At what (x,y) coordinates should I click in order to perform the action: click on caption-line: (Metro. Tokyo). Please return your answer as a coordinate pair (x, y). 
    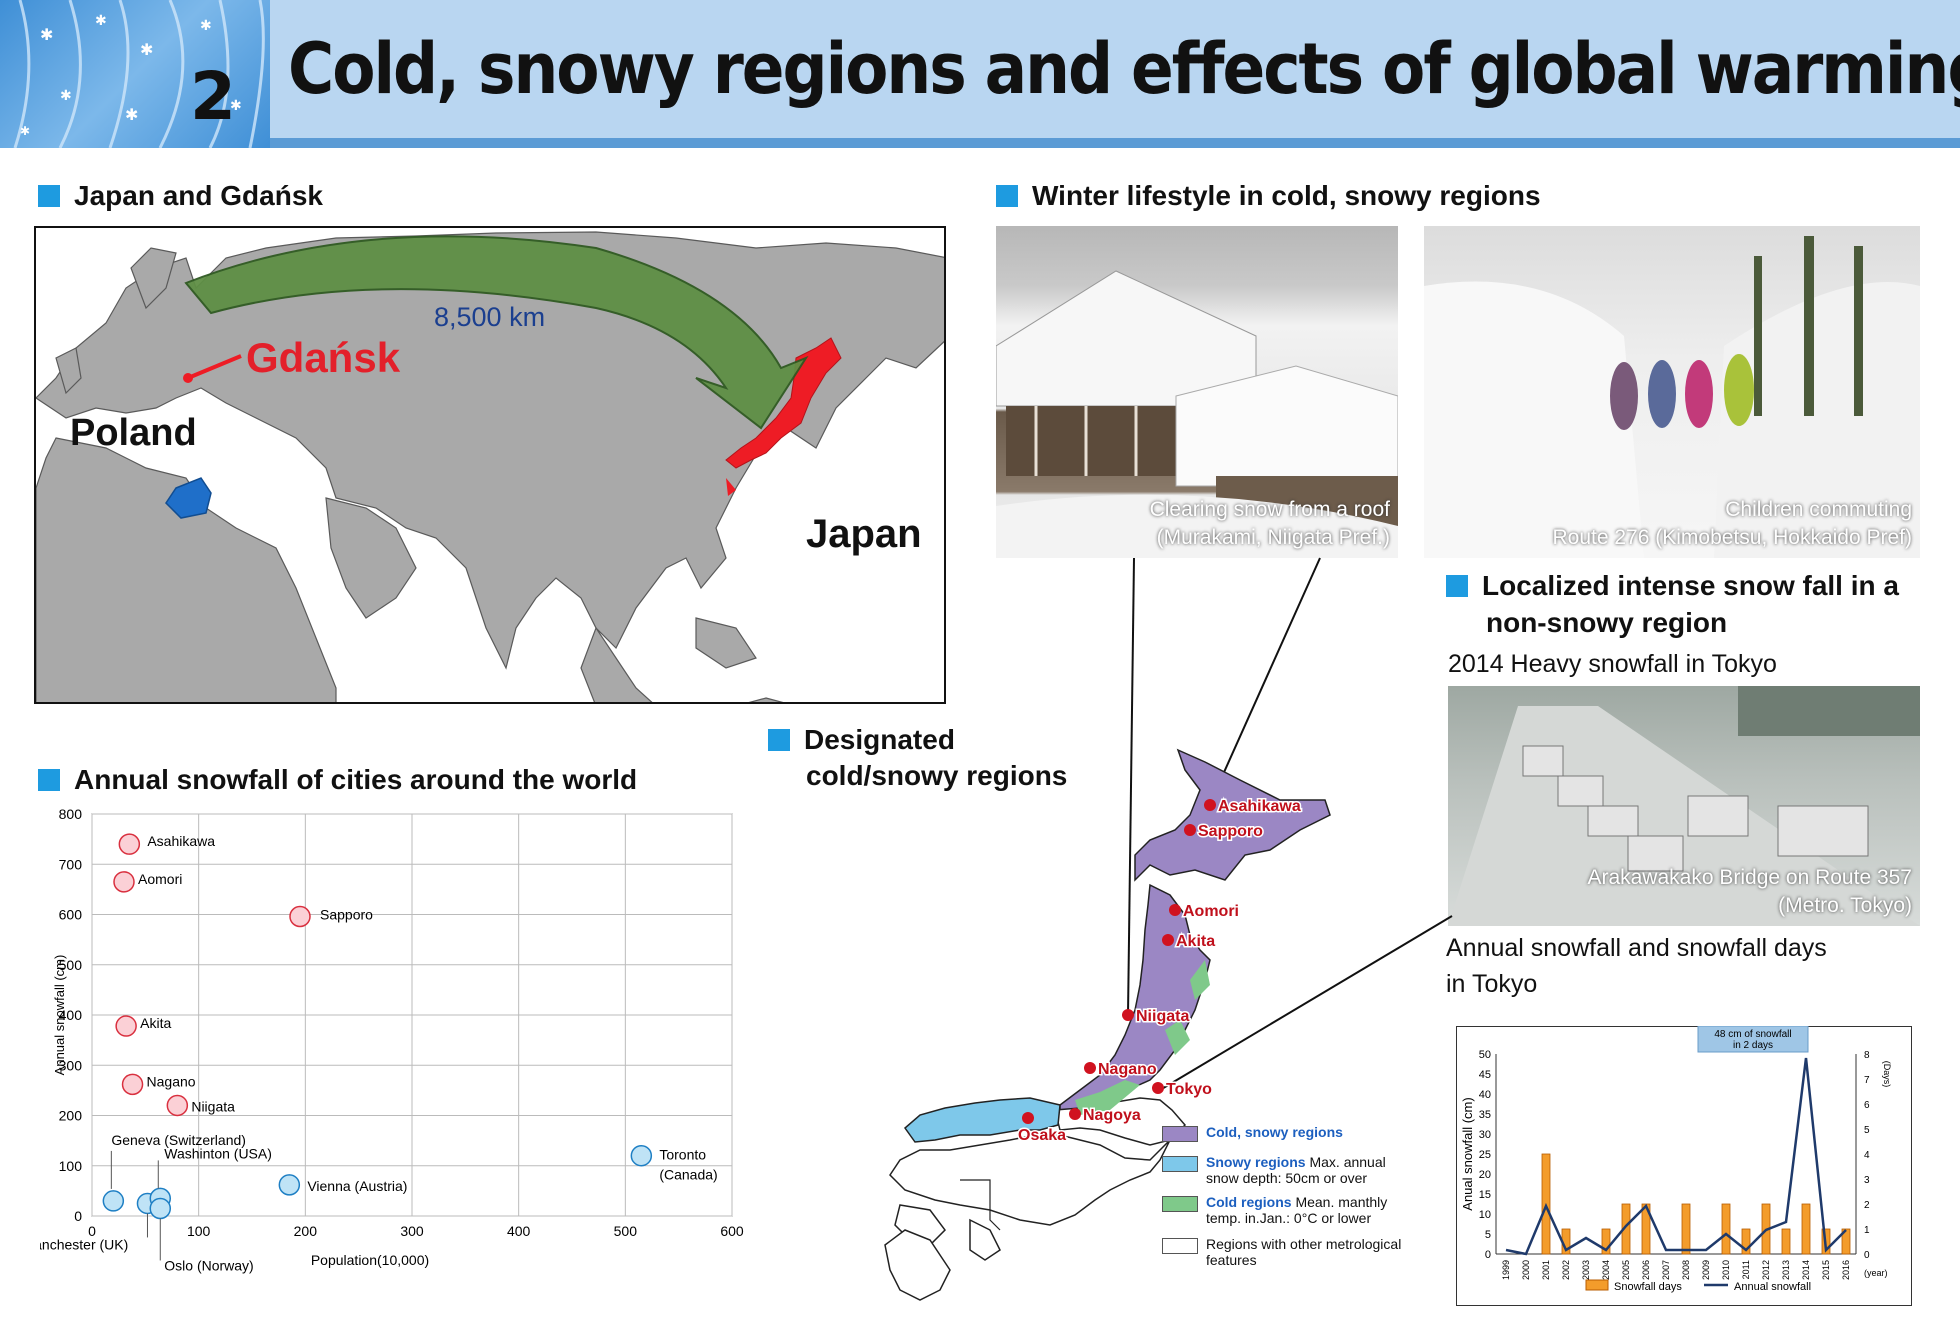
    Looking at the image, I should click on (1845, 905).